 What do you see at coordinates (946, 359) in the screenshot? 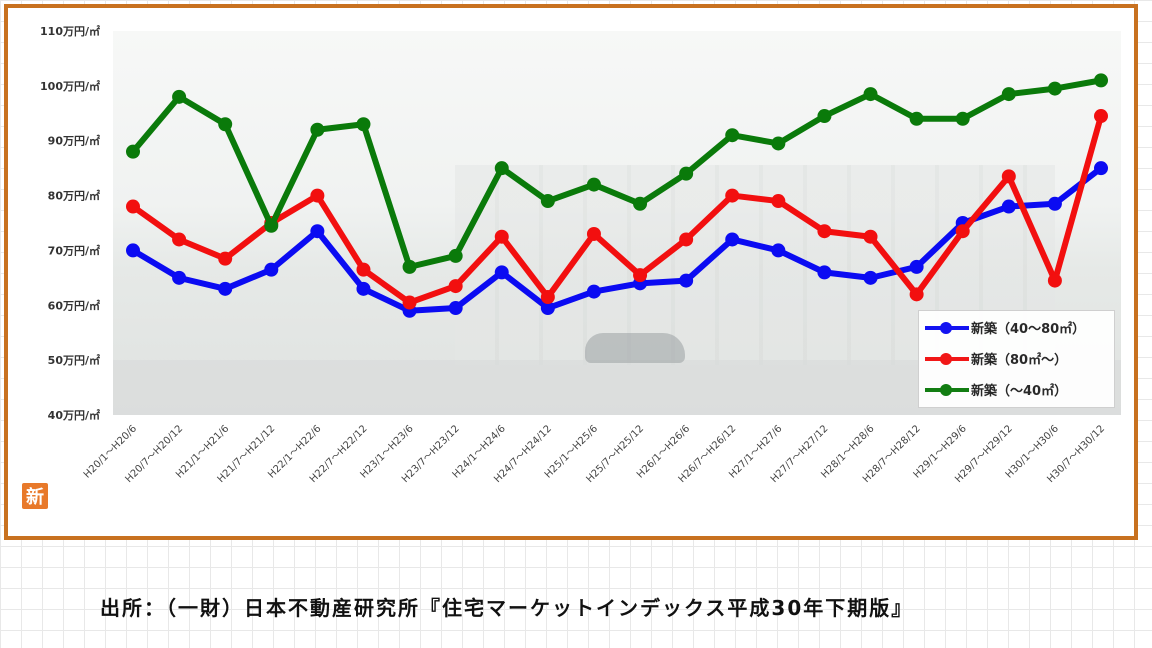
I see `legend-marker-red` at bounding box center [946, 359].